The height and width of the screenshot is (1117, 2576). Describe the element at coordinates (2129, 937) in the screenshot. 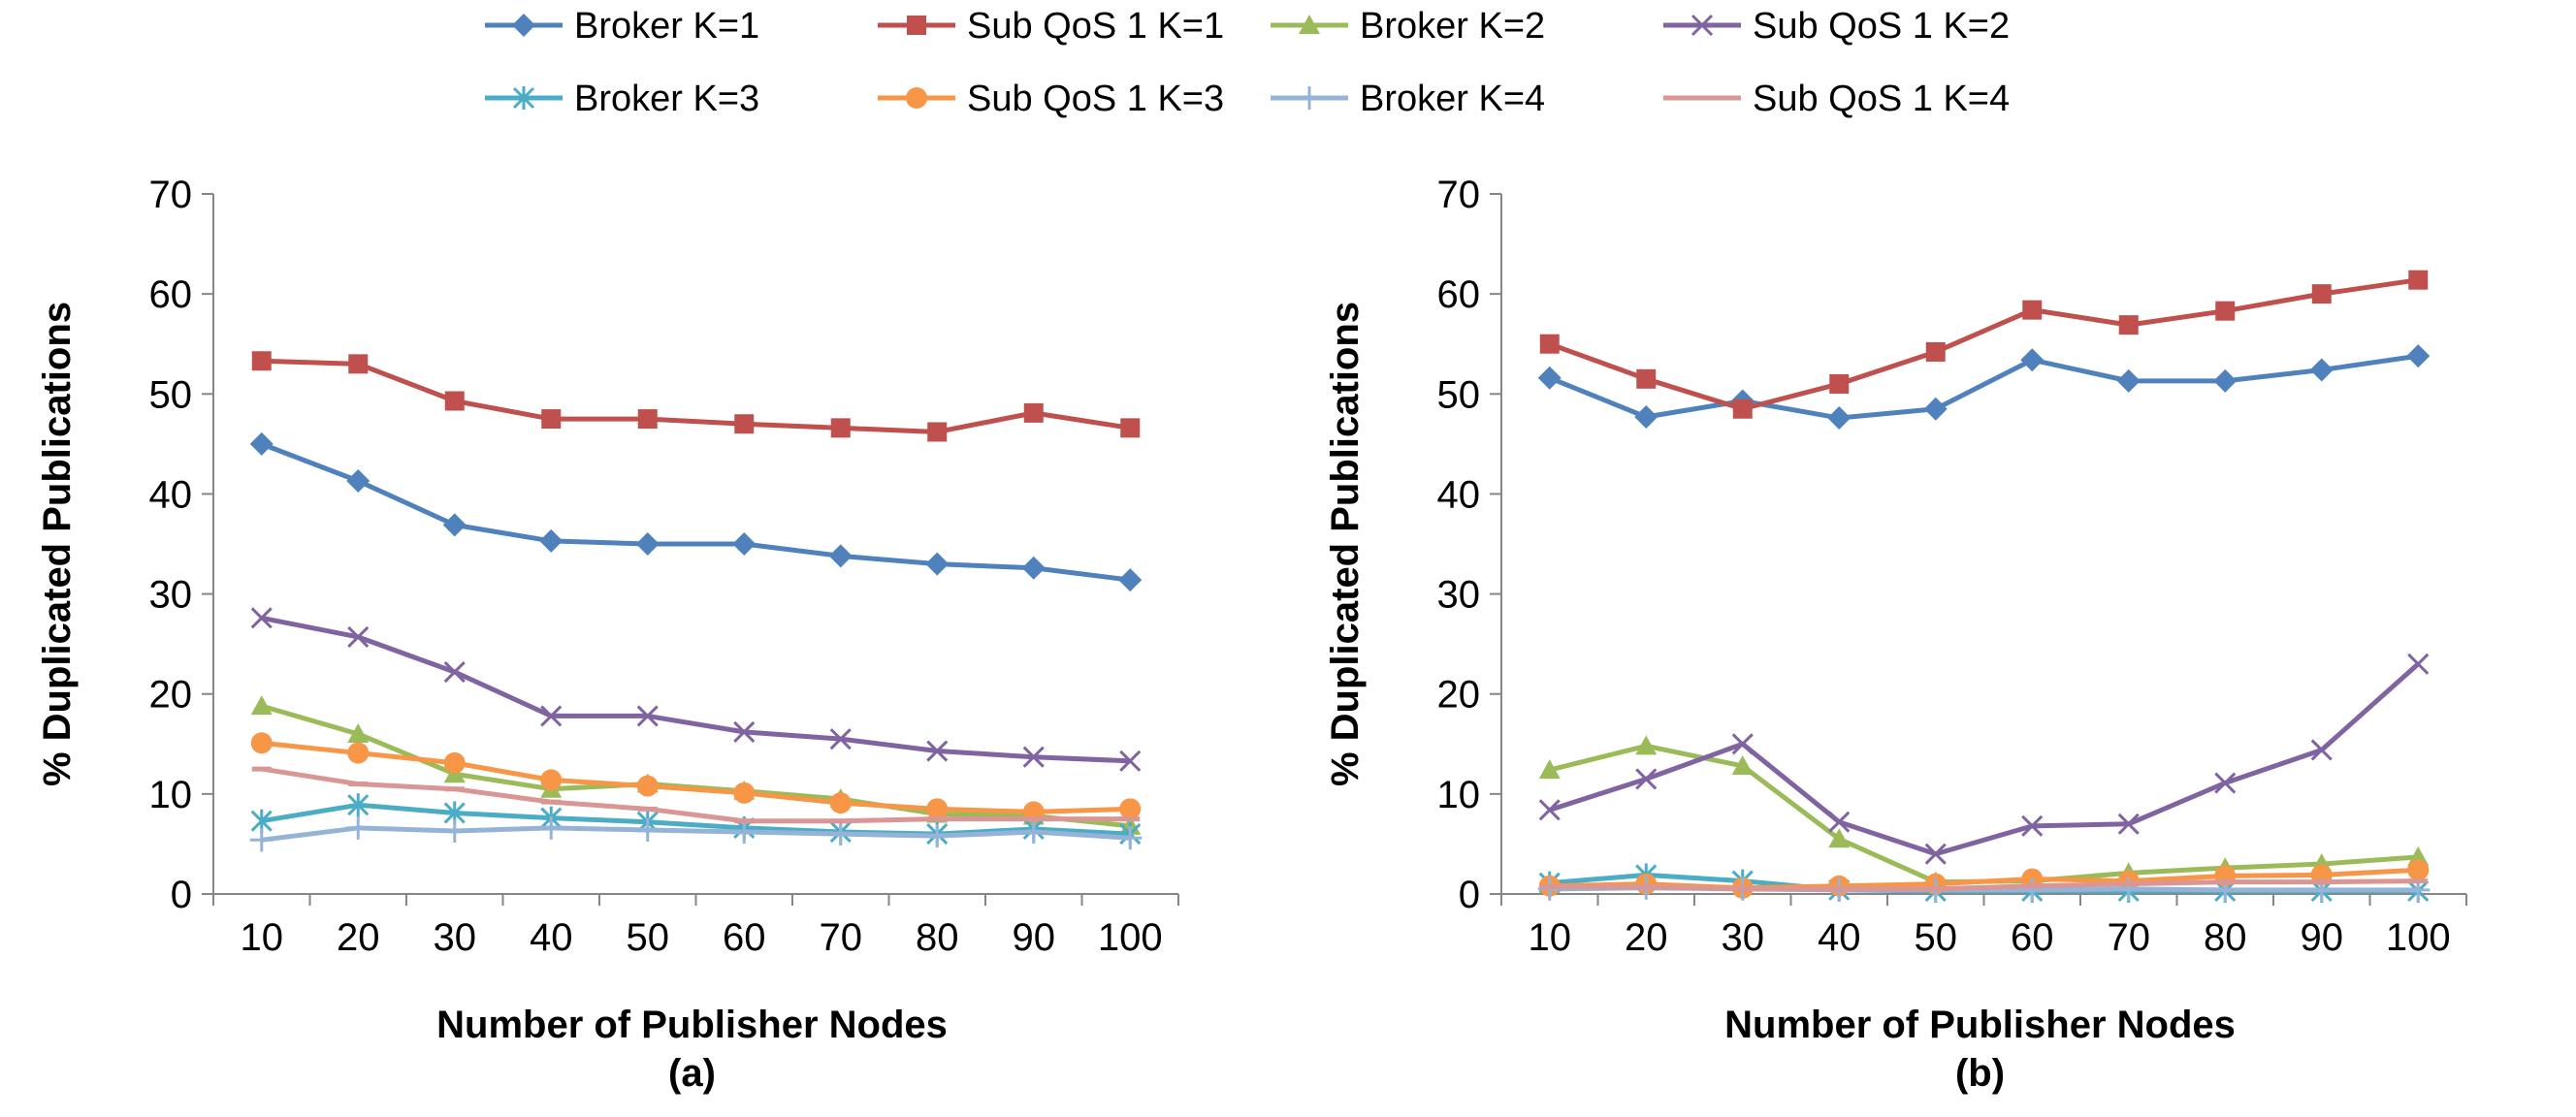

I see `x-tick-label: 70` at that location.